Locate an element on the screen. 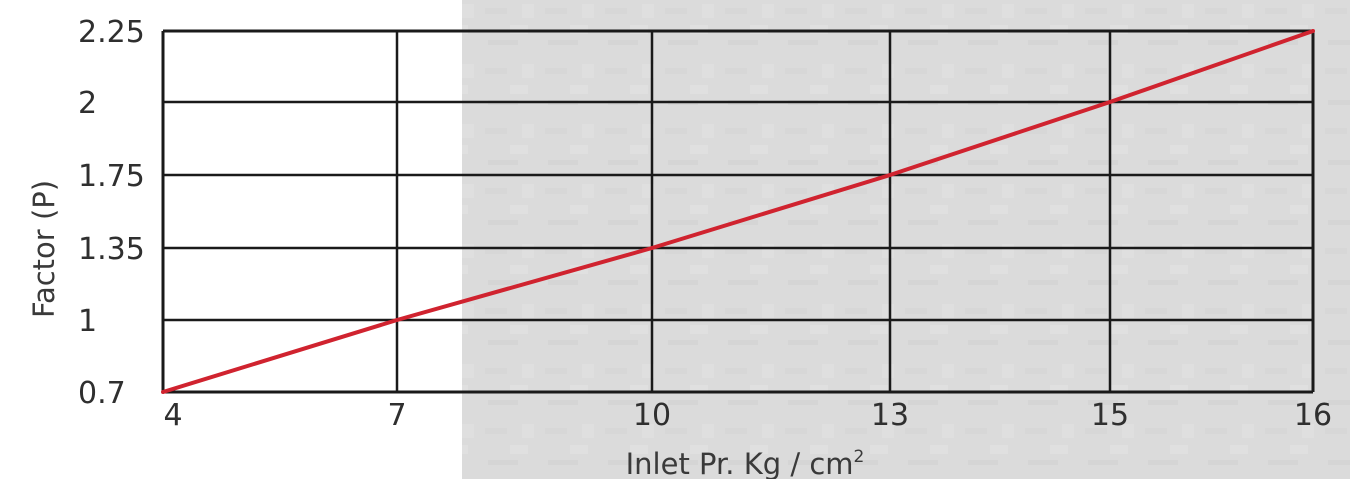 The height and width of the screenshot is (479, 1350). x-tick-label: 7 is located at coordinates (396, 415).